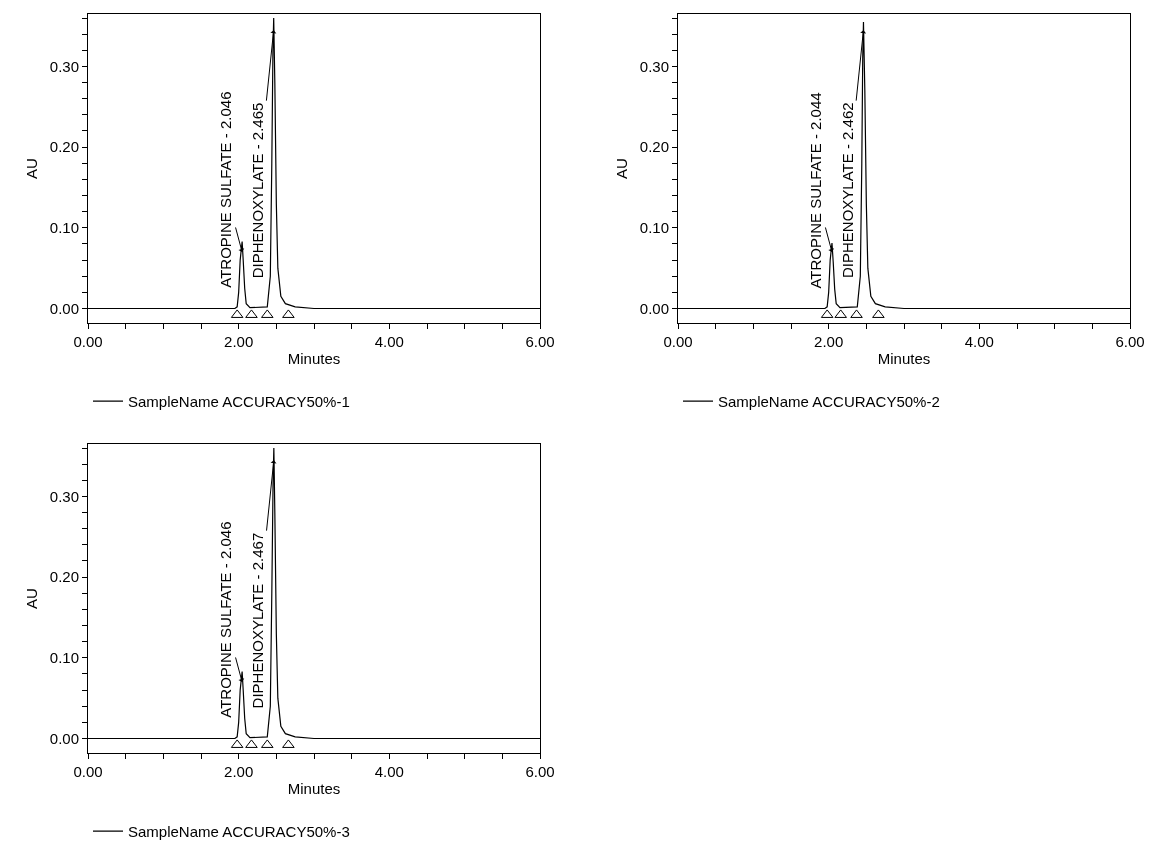 This screenshot has height=861, width=1153. Describe the element at coordinates (239, 401) in the screenshot. I see `legend-label: SampleName ACCURACY50%-1` at that location.